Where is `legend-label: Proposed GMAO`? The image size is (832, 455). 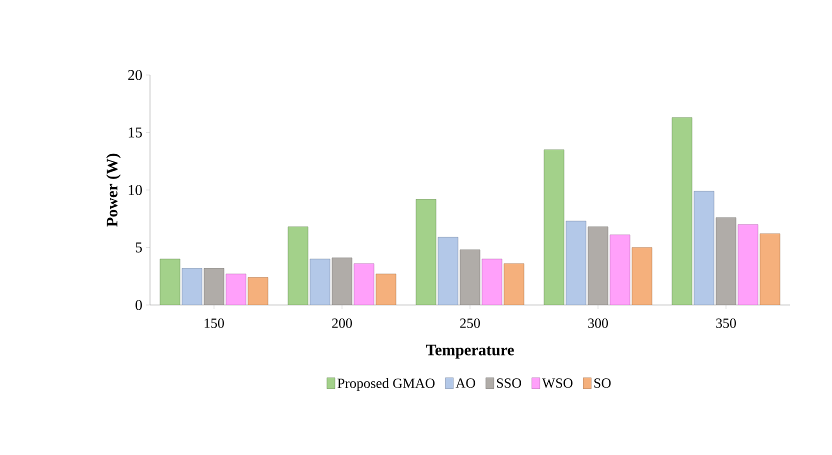
legend-label: Proposed GMAO is located at coordinates (386, 384).